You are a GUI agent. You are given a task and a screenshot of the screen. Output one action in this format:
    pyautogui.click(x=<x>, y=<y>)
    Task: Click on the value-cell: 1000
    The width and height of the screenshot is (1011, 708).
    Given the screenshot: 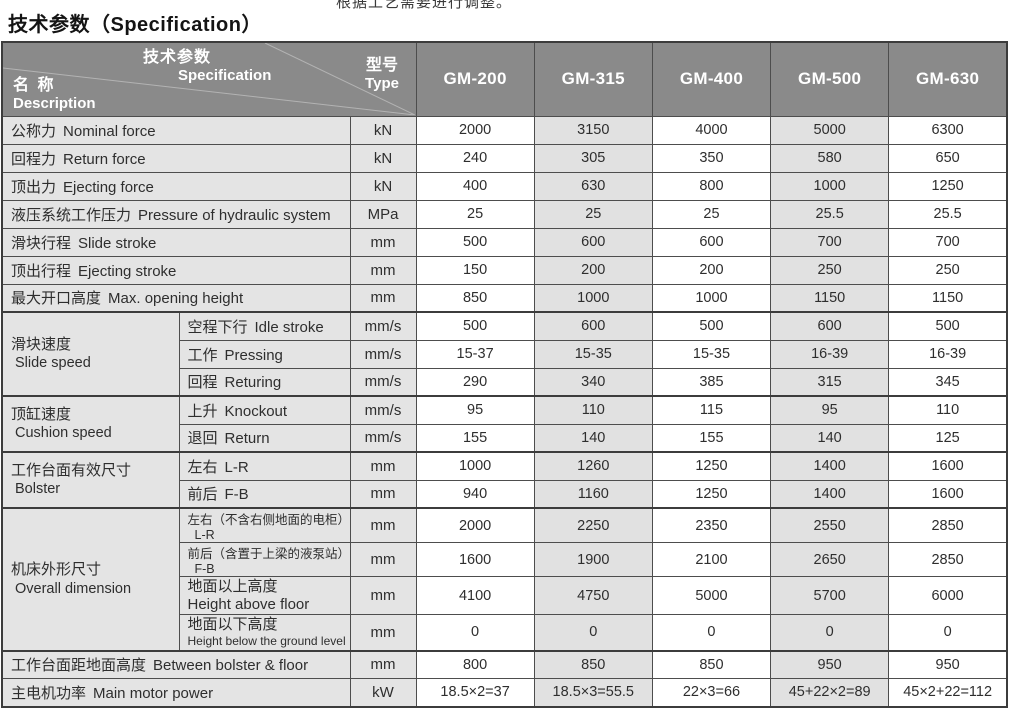 What is the action you would take?
    pyautogui.click(x=475, y=466)
    